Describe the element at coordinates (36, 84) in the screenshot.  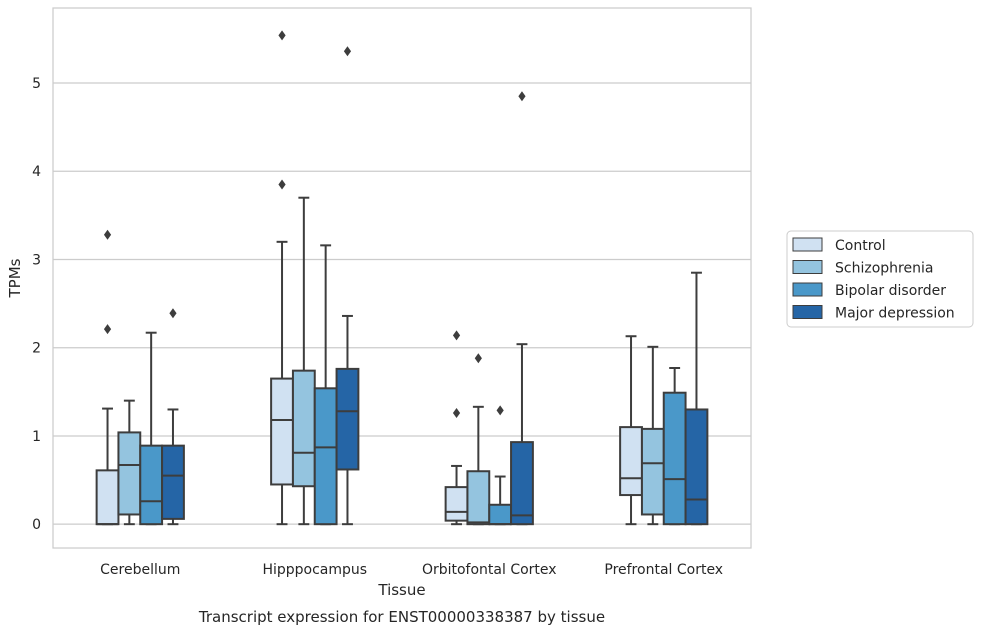
I see `y-tick-label: 5` at that location.